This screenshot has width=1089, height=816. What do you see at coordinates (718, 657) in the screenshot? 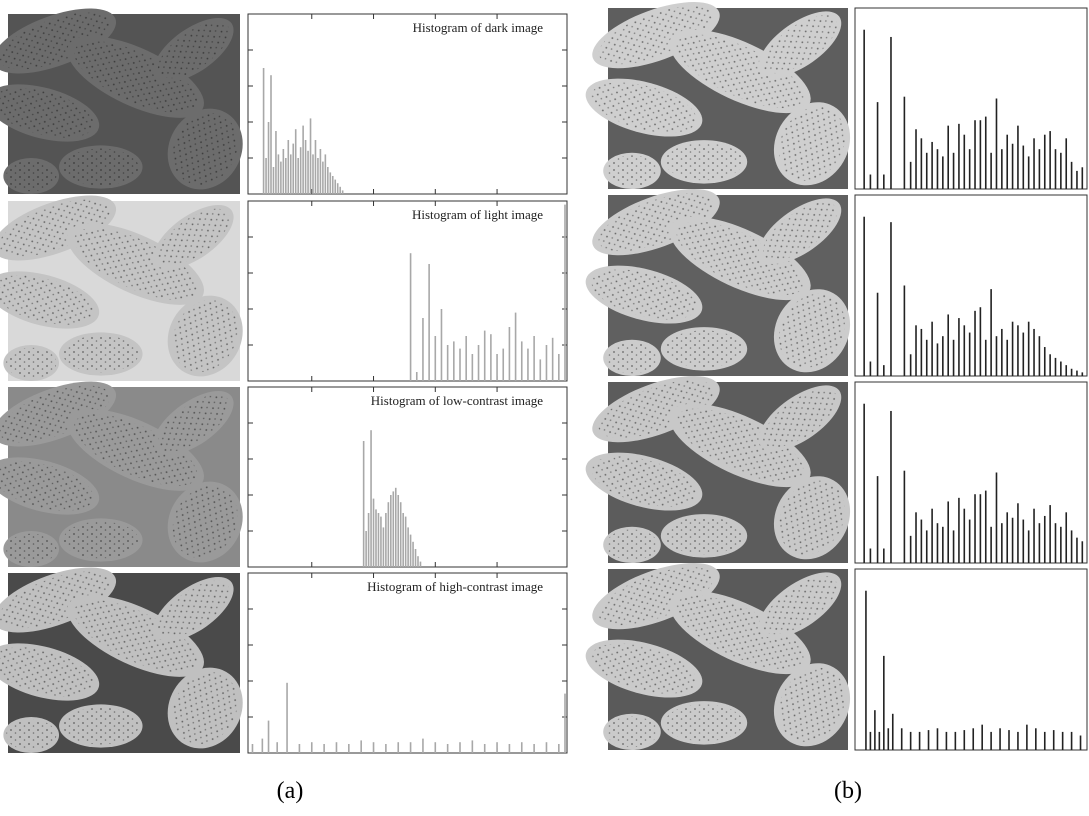
I see `photo` at bounding box center [718, 657].